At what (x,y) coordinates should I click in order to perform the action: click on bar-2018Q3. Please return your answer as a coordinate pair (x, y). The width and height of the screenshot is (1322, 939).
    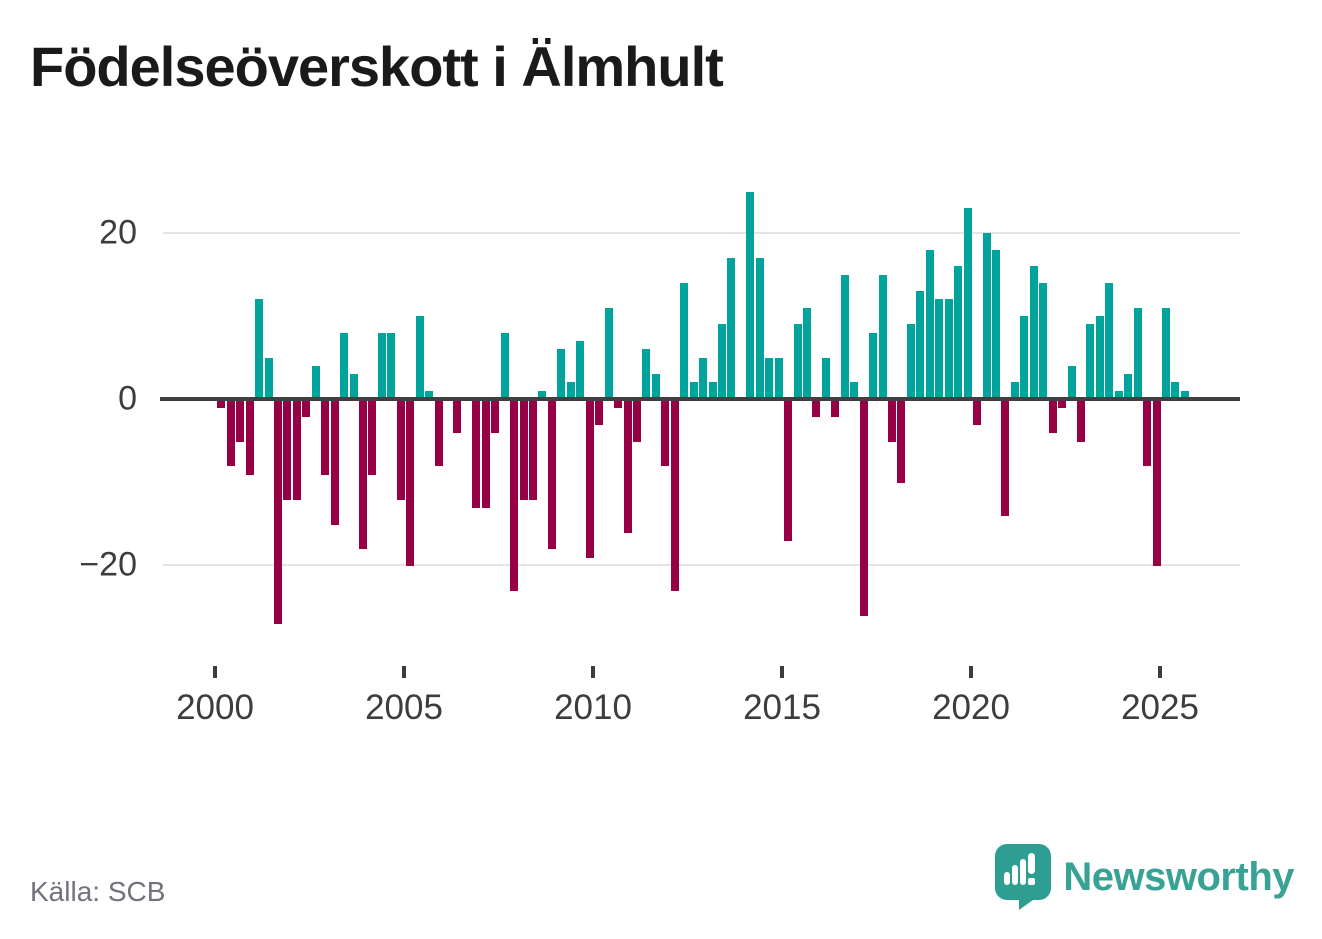
    Looking at the image, I should click on (920, 345).